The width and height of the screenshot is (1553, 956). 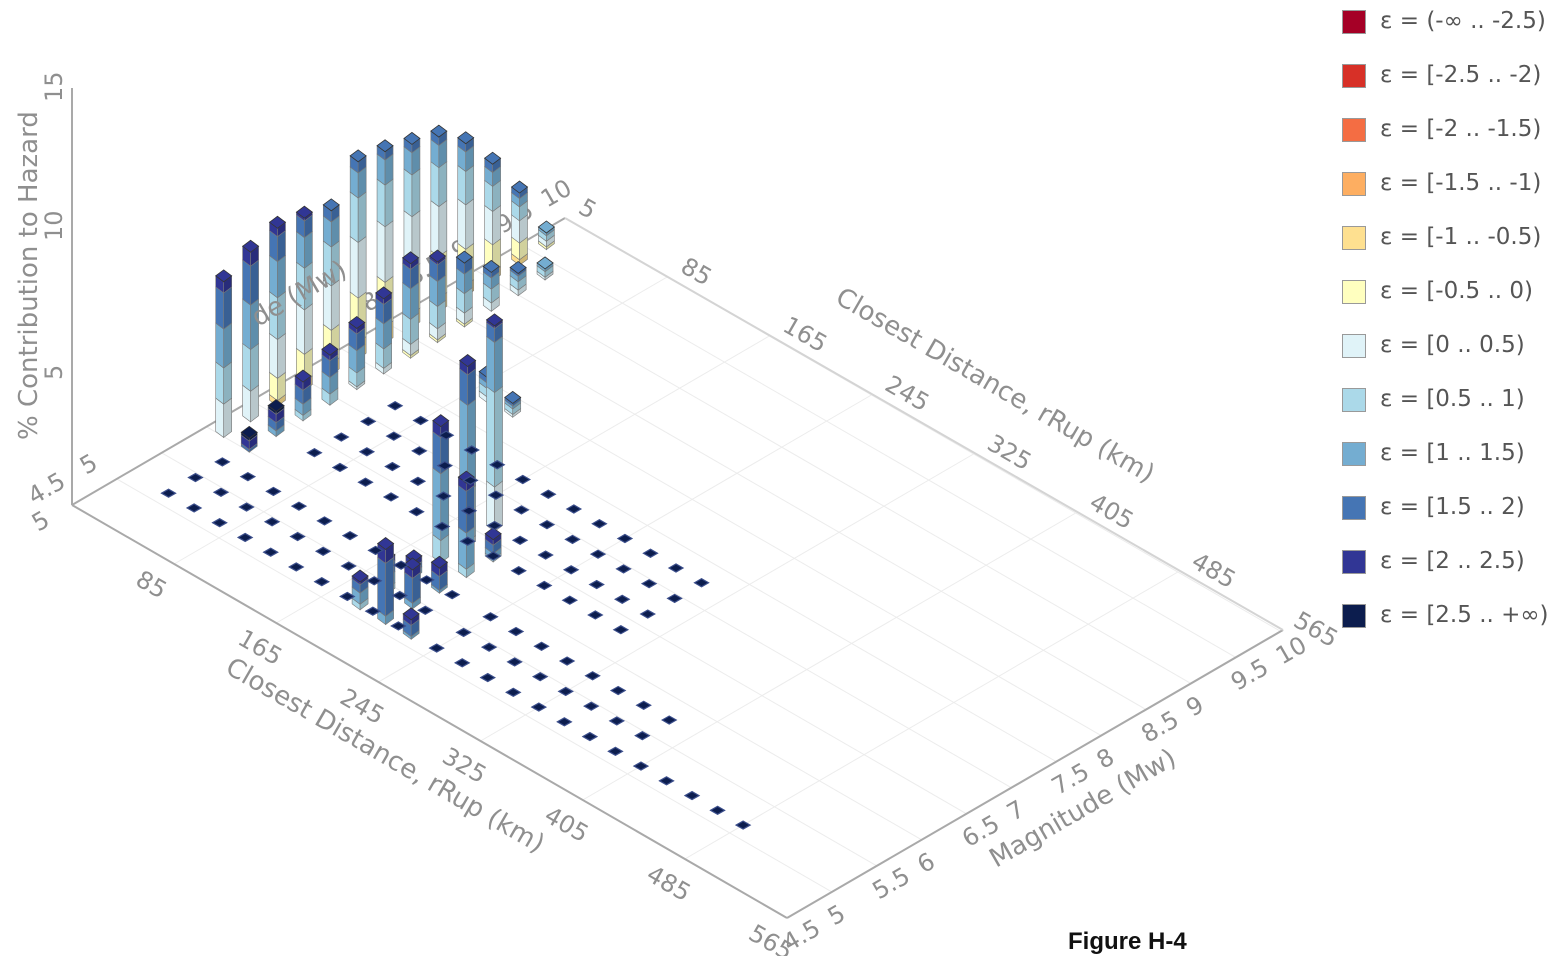 I want to click on legend-item: ε = [2 .. 2.5), so click(x=1447, y=563).